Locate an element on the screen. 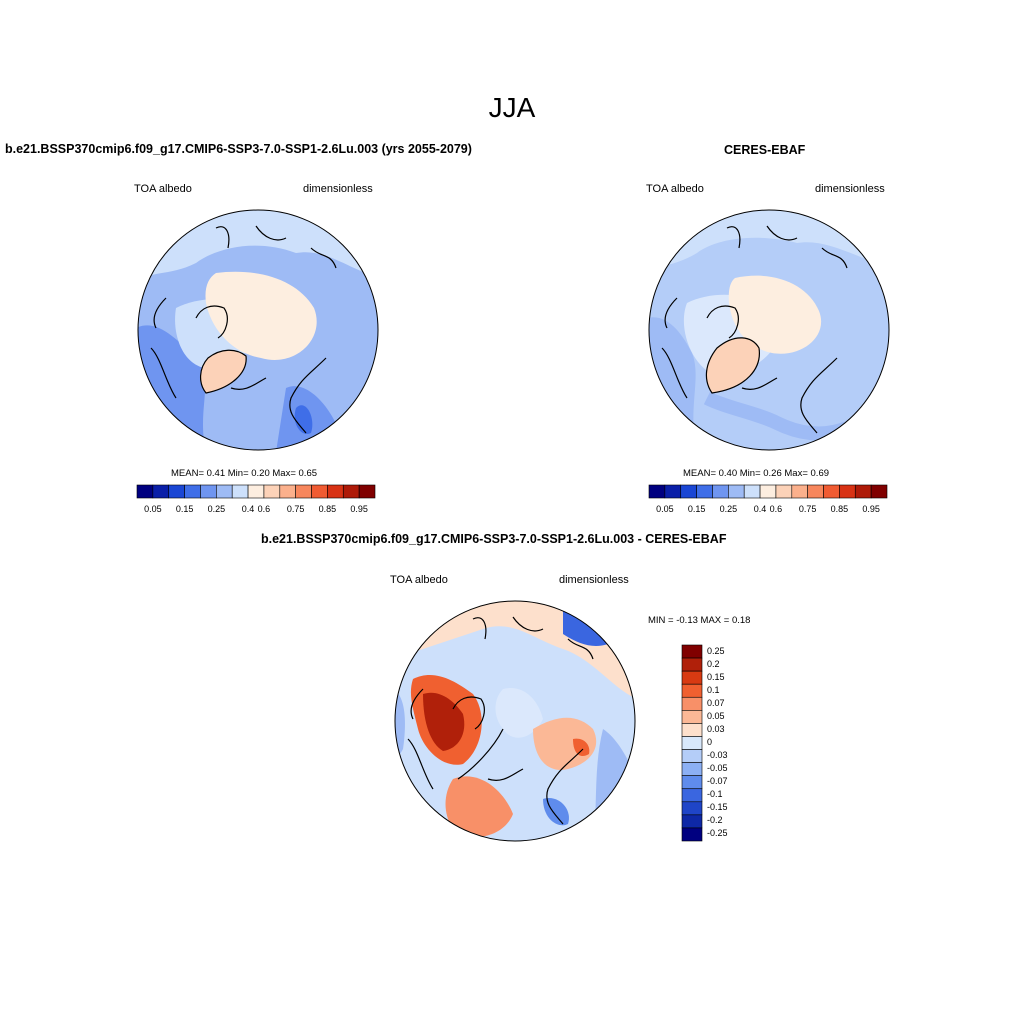 This screenshot has width=1024, height=1024. diff-colorbar-tick-label: 0.03 is located at coordinates (716, 728).